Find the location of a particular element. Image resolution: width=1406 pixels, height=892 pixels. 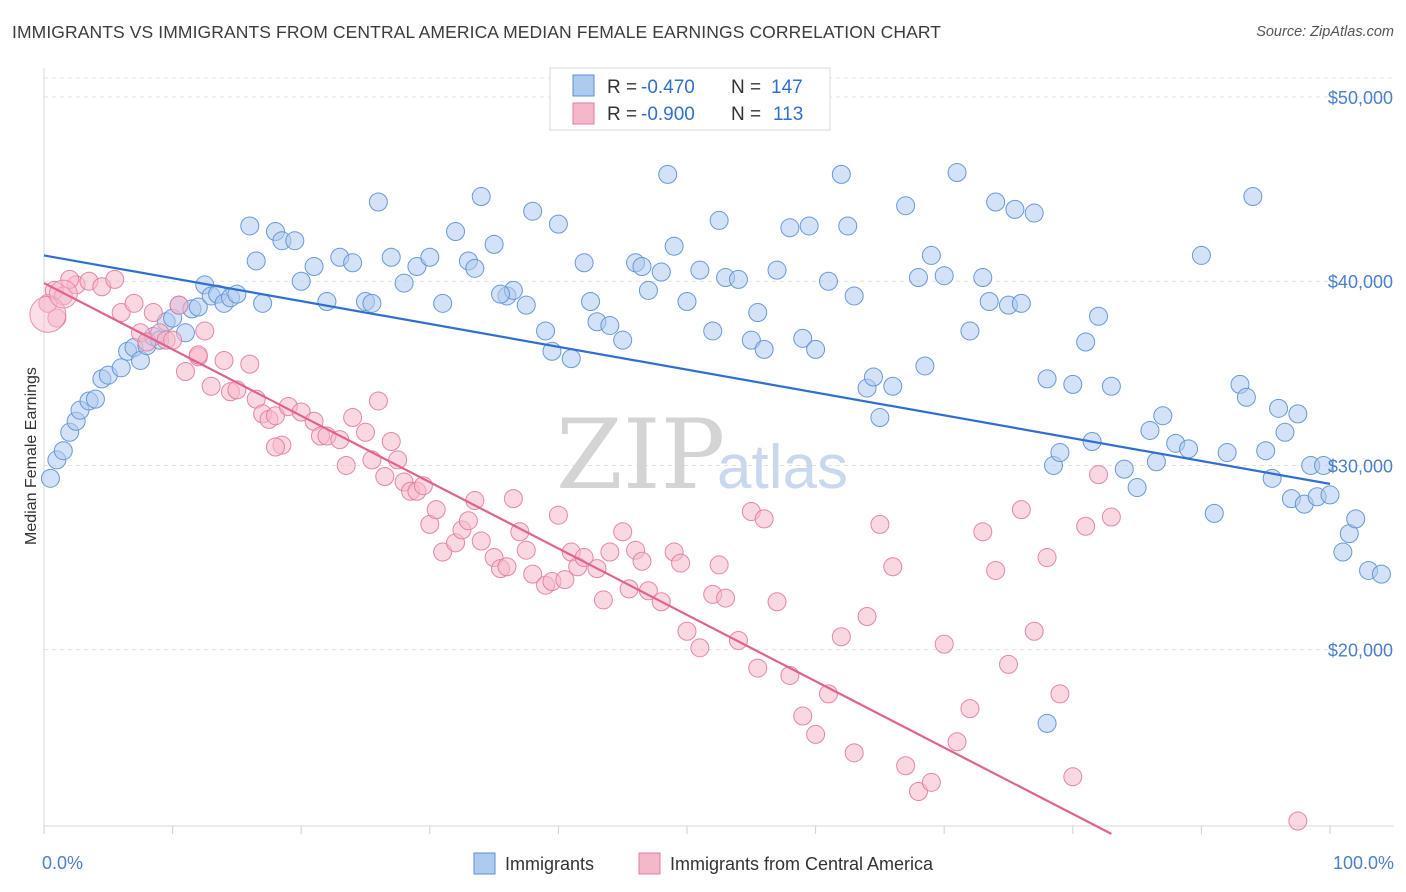

y-axis-title: Median Female Earnings is located at coordinates (31, 456).